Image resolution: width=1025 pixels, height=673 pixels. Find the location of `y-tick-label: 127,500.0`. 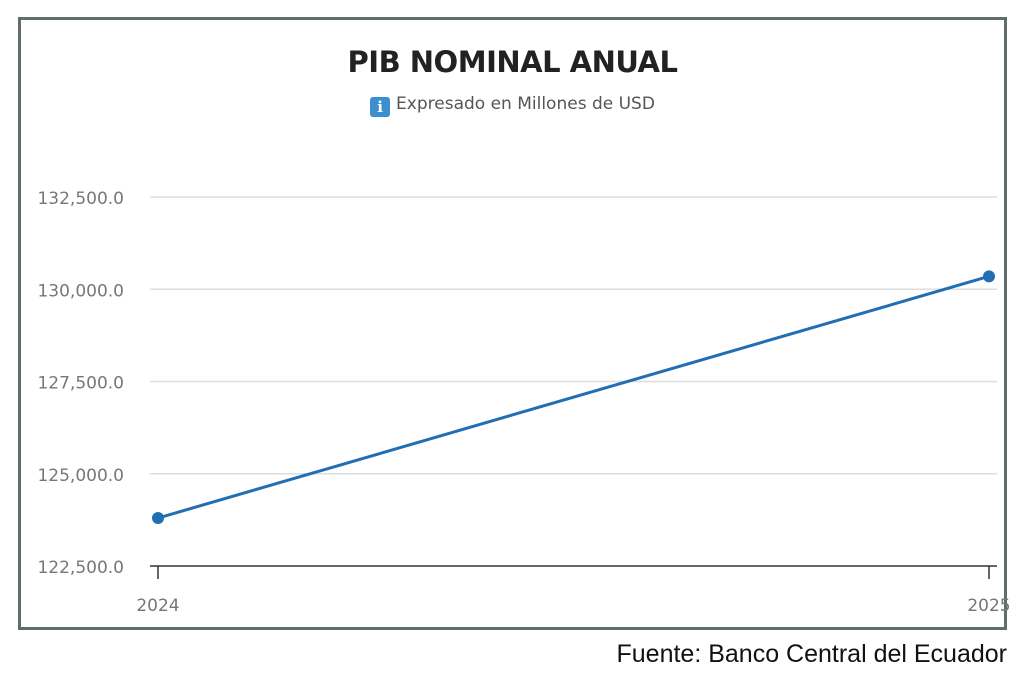

y-tick-label: 127,500.0 is located at coordinates (80, 384).